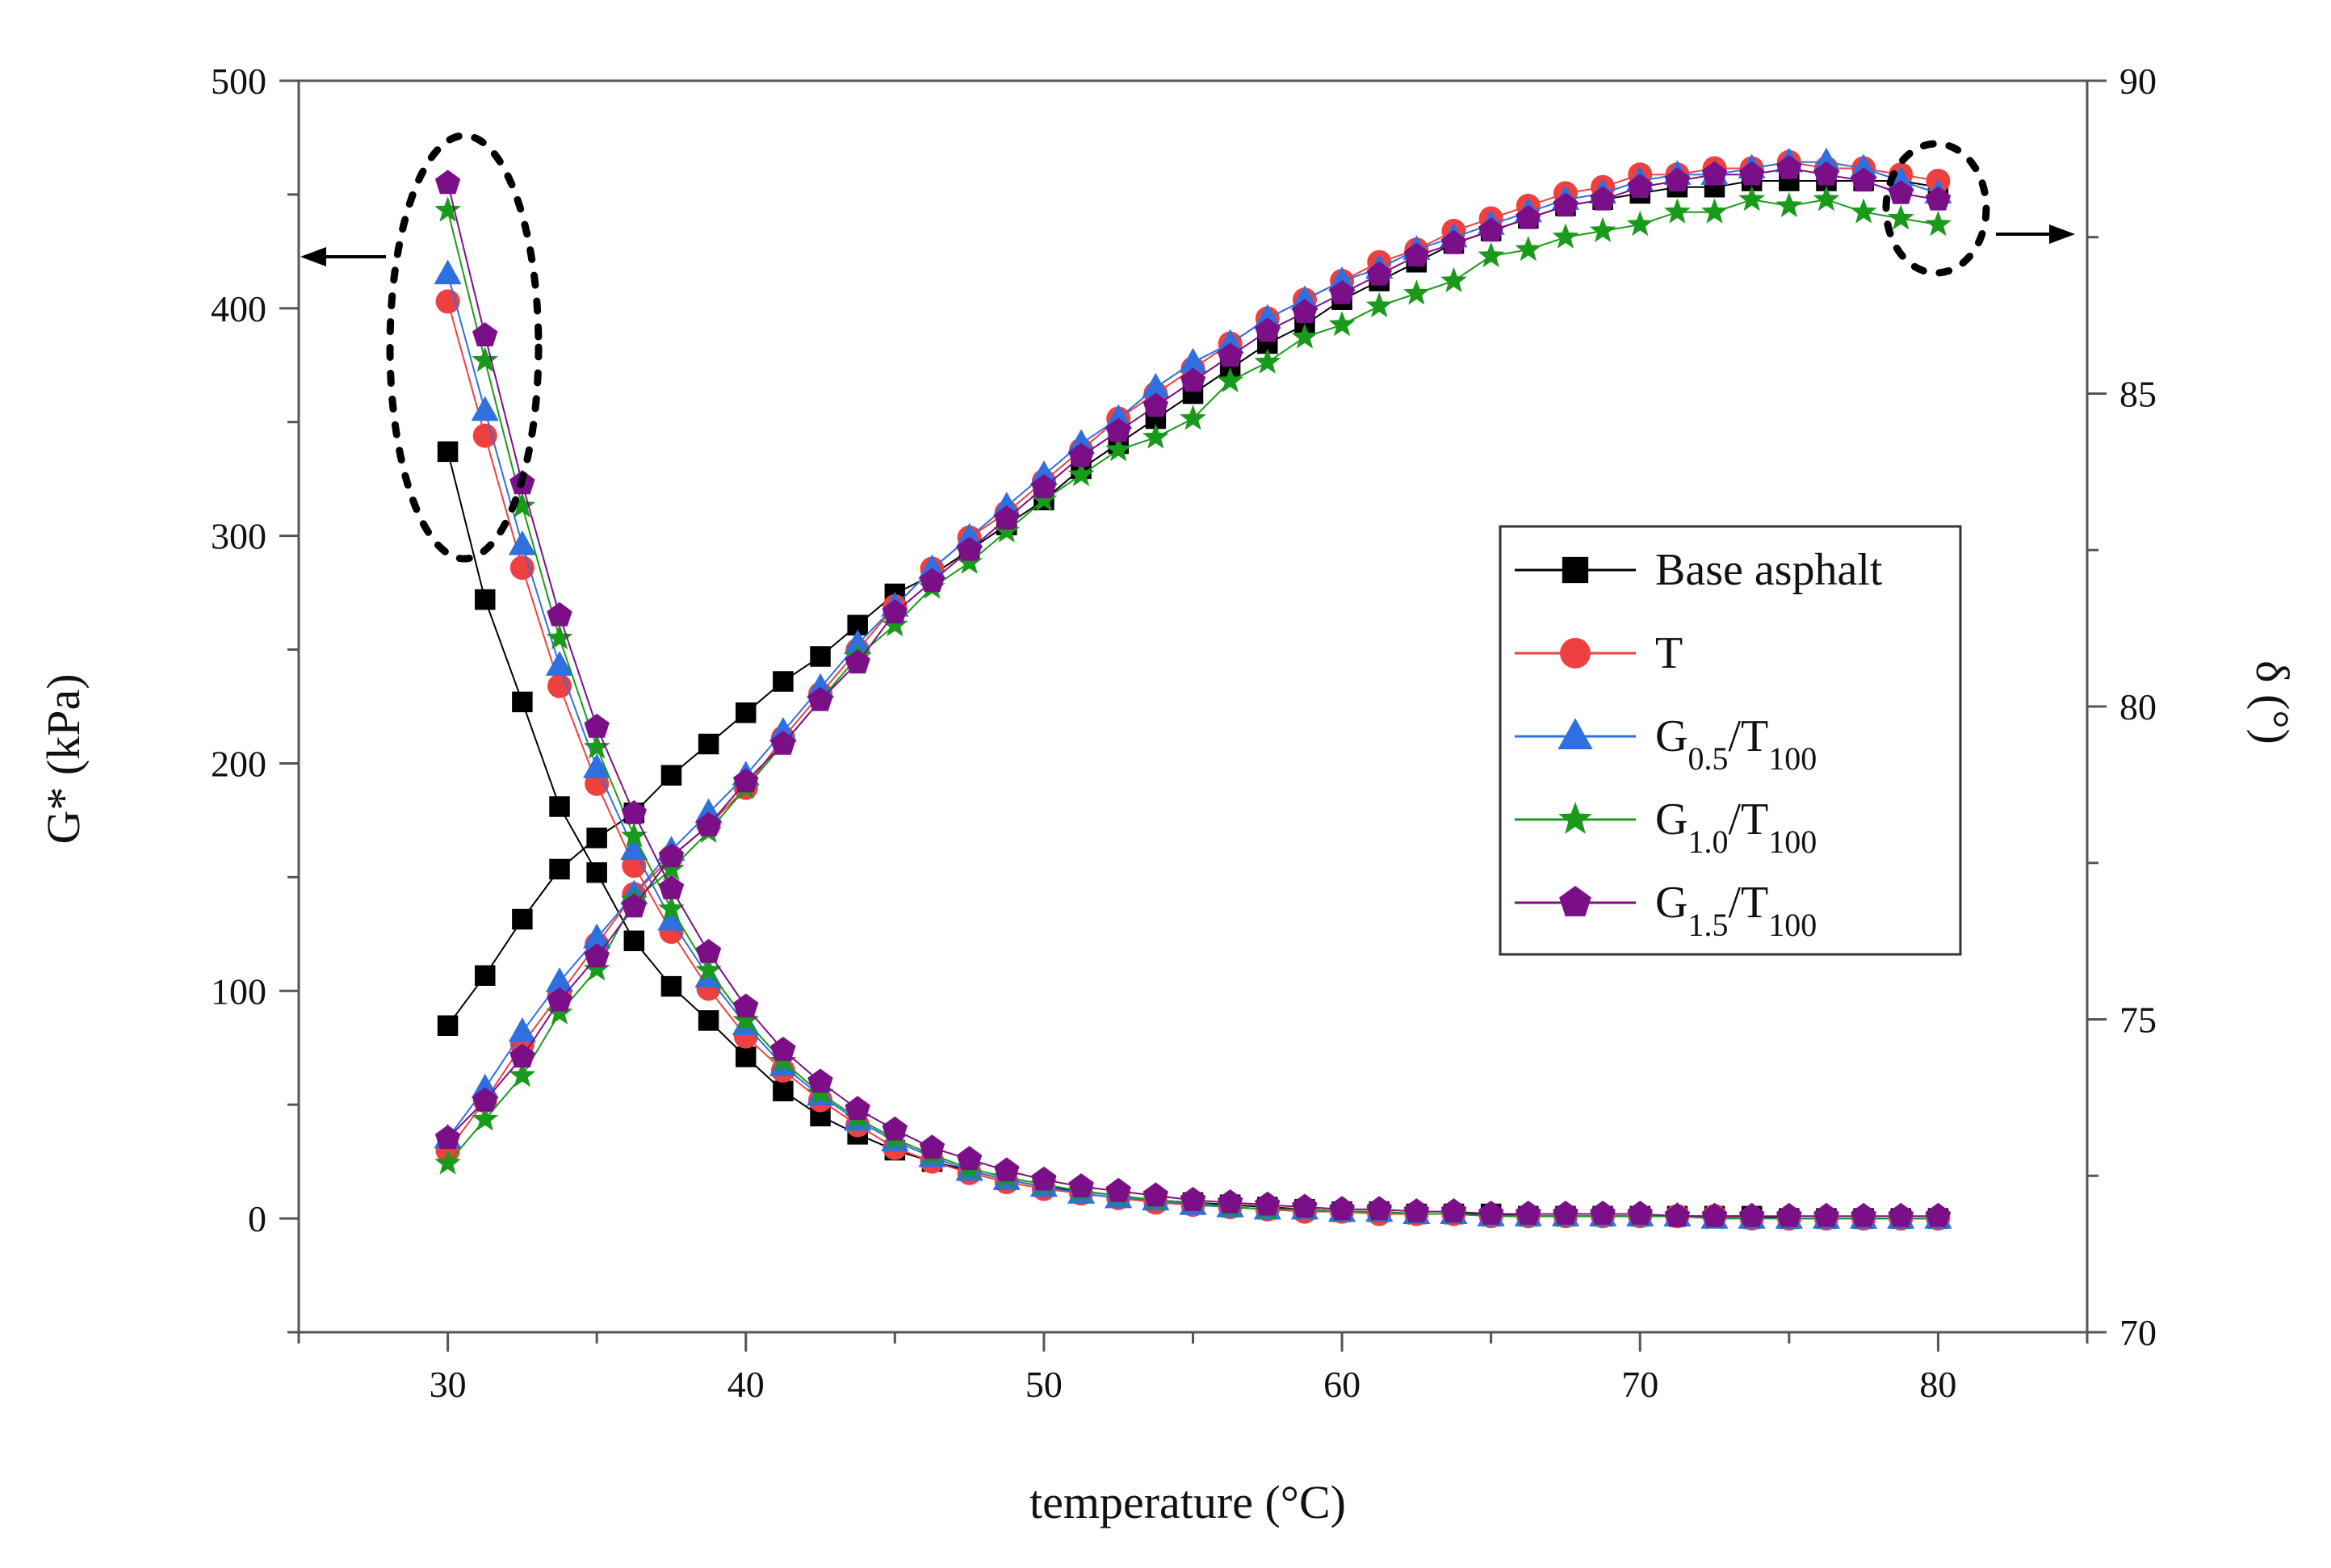 This screenshot has height=1568, width=2331. What do you see at coordinates (238, 991) in the screenshot?
I see `y-left-tick-label: 100` at bounding box center [238, 991].